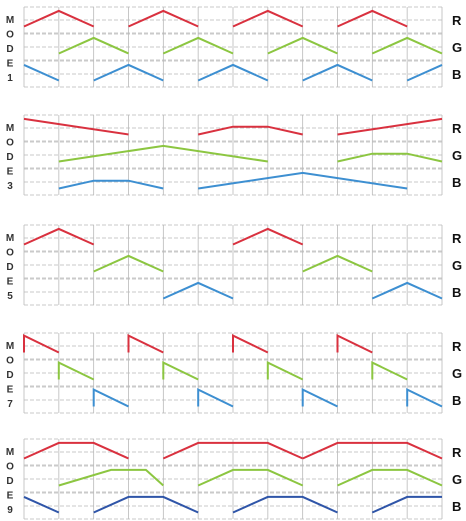  What do you see at coordinates (10, 510) in the screenshot?
I see `mode-letter: 9` at bounding box center [10, 510].